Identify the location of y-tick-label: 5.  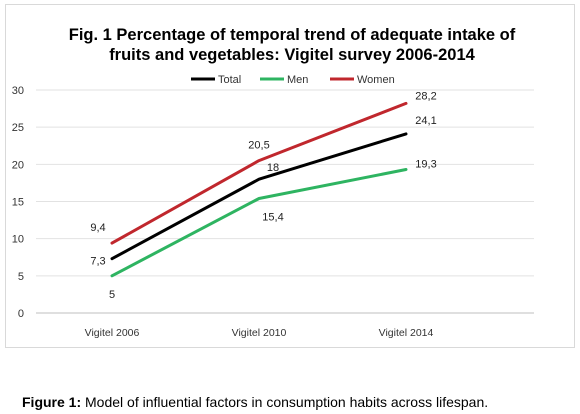
(21, 277).